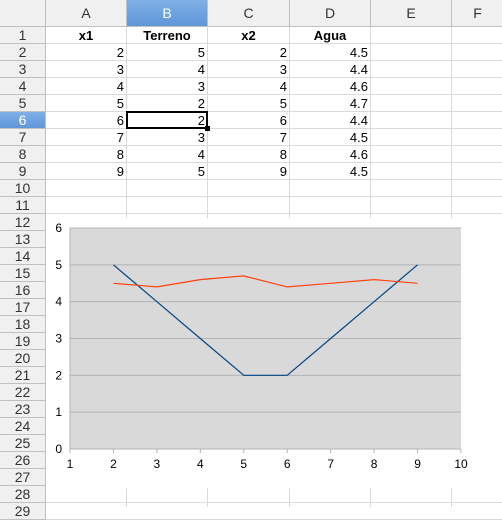 Image resolution: width=502 pixels, height=520 pixels. What do you see at coordinates (23, 511) in the screenshot?
I see `row-header-29: 29` at bounding box center [23, 511].